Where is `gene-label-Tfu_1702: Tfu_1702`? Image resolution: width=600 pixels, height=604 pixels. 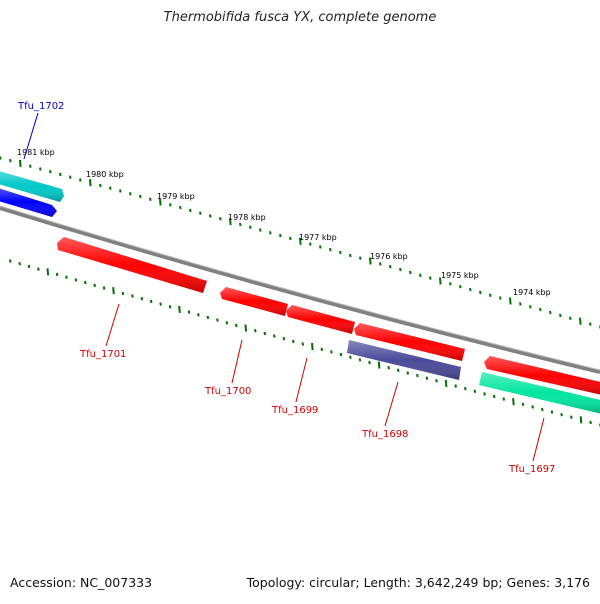 gene-label-Tfu_1702: Tfu_1702 is located at coordinates (40, 106).